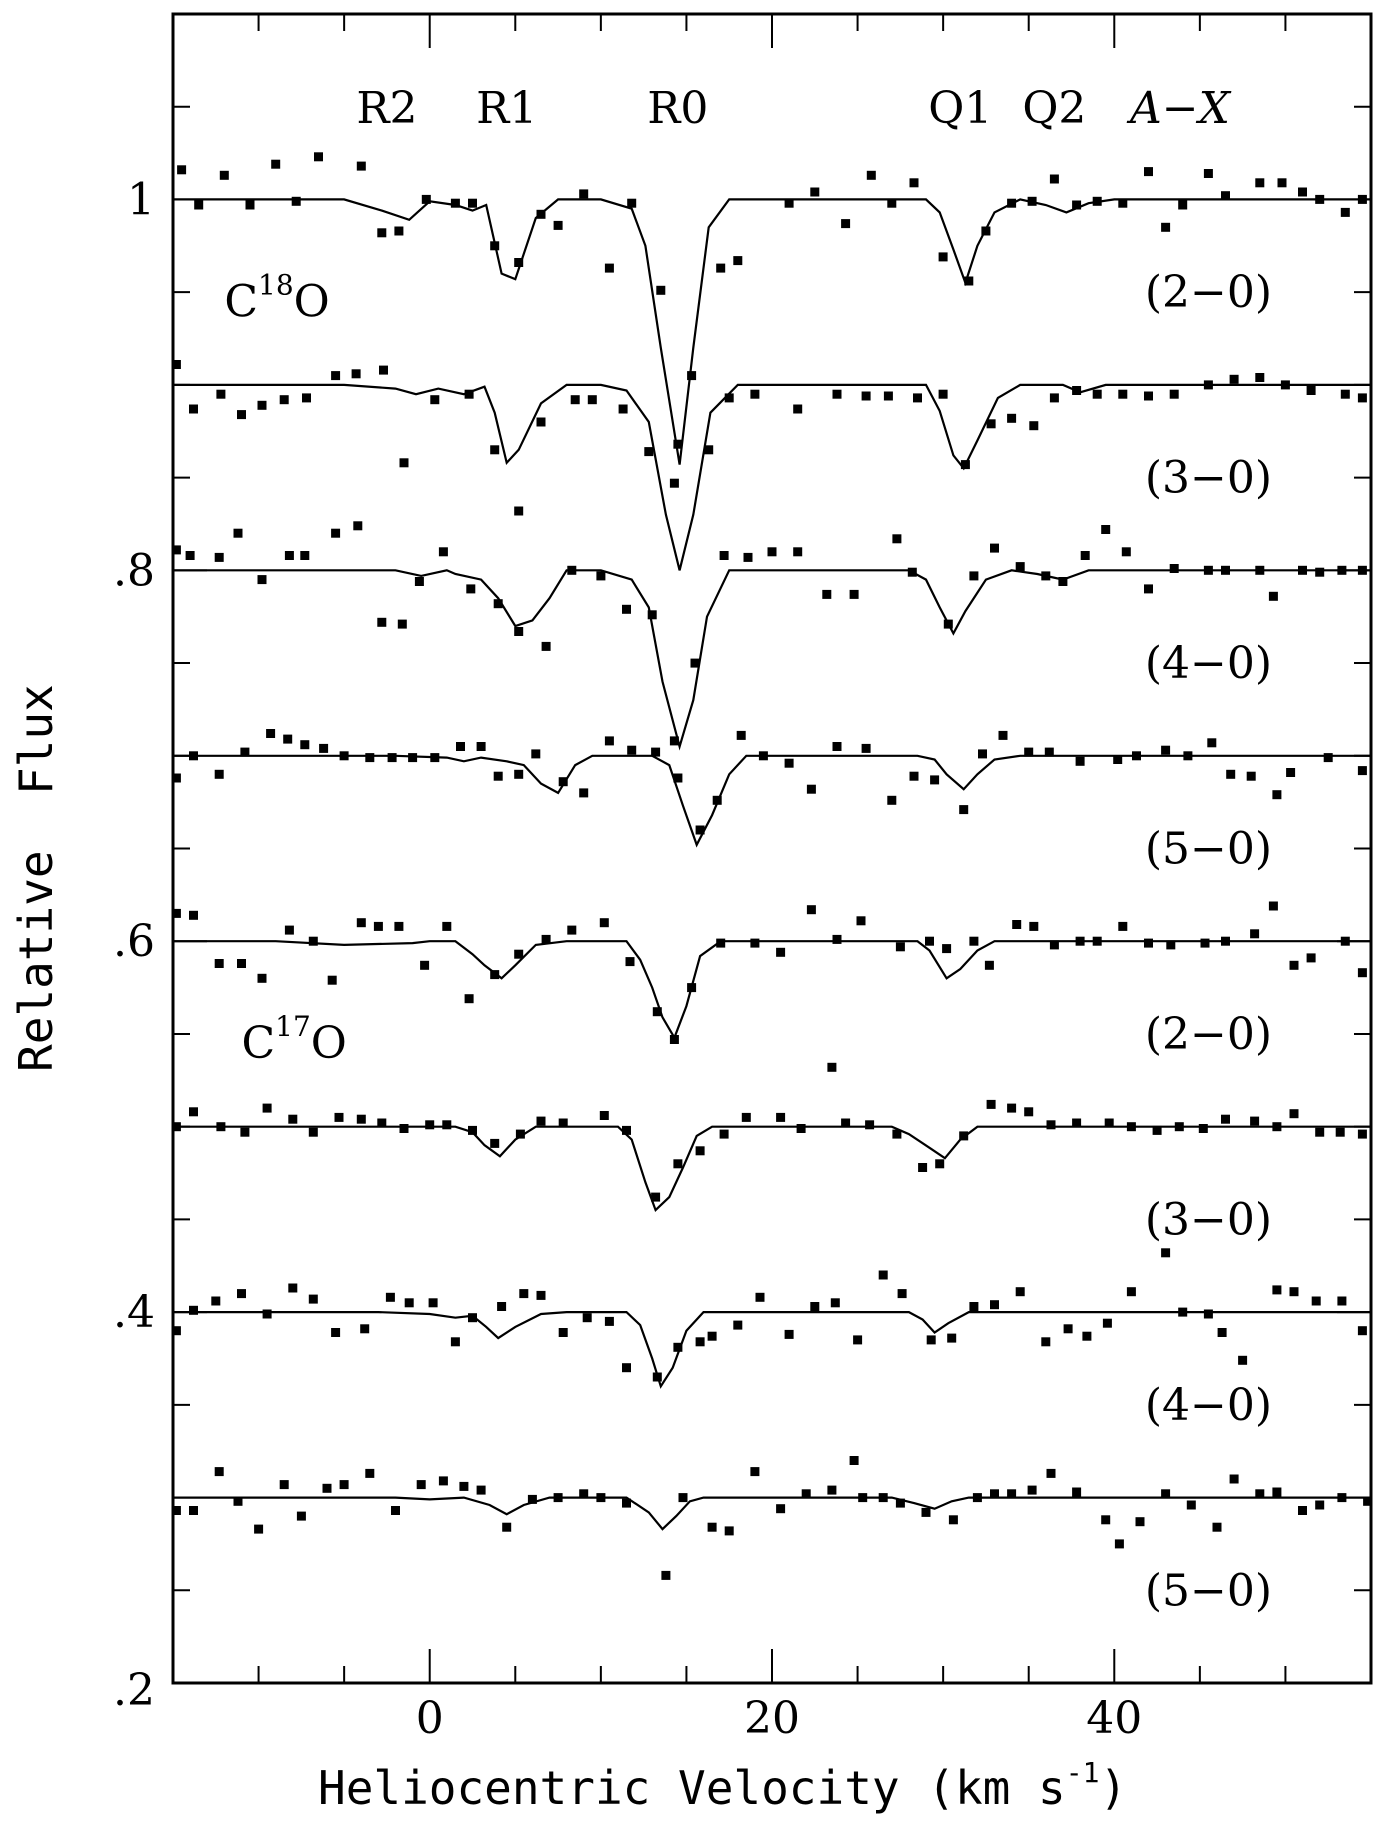 Image resolution: width=1384 pixels, height=1831 pixels. I want to click on x-tick-label: 40, so click(1114, 1718).